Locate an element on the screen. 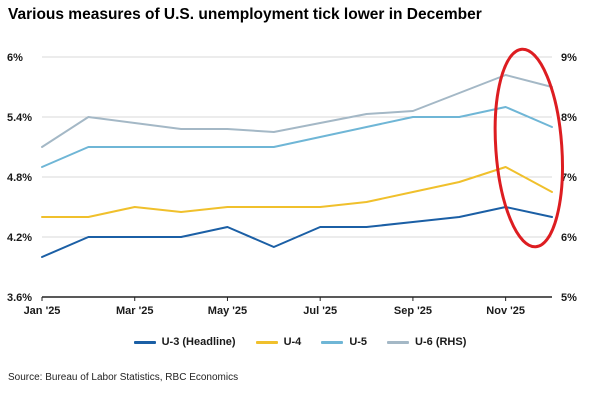  x-axis-tick-label: Mar '25 is located at coordinates (134, 311).